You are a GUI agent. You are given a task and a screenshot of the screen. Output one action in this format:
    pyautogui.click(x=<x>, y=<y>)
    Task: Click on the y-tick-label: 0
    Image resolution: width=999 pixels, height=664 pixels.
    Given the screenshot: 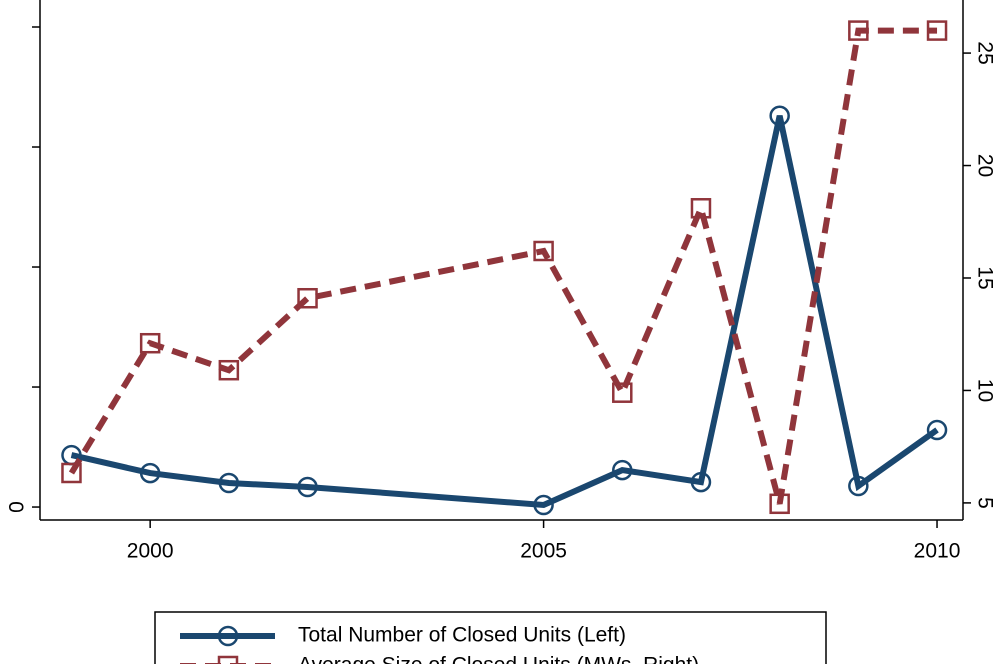 What is the action you would take?
    pyautogui.click(x=17, y=507)
    